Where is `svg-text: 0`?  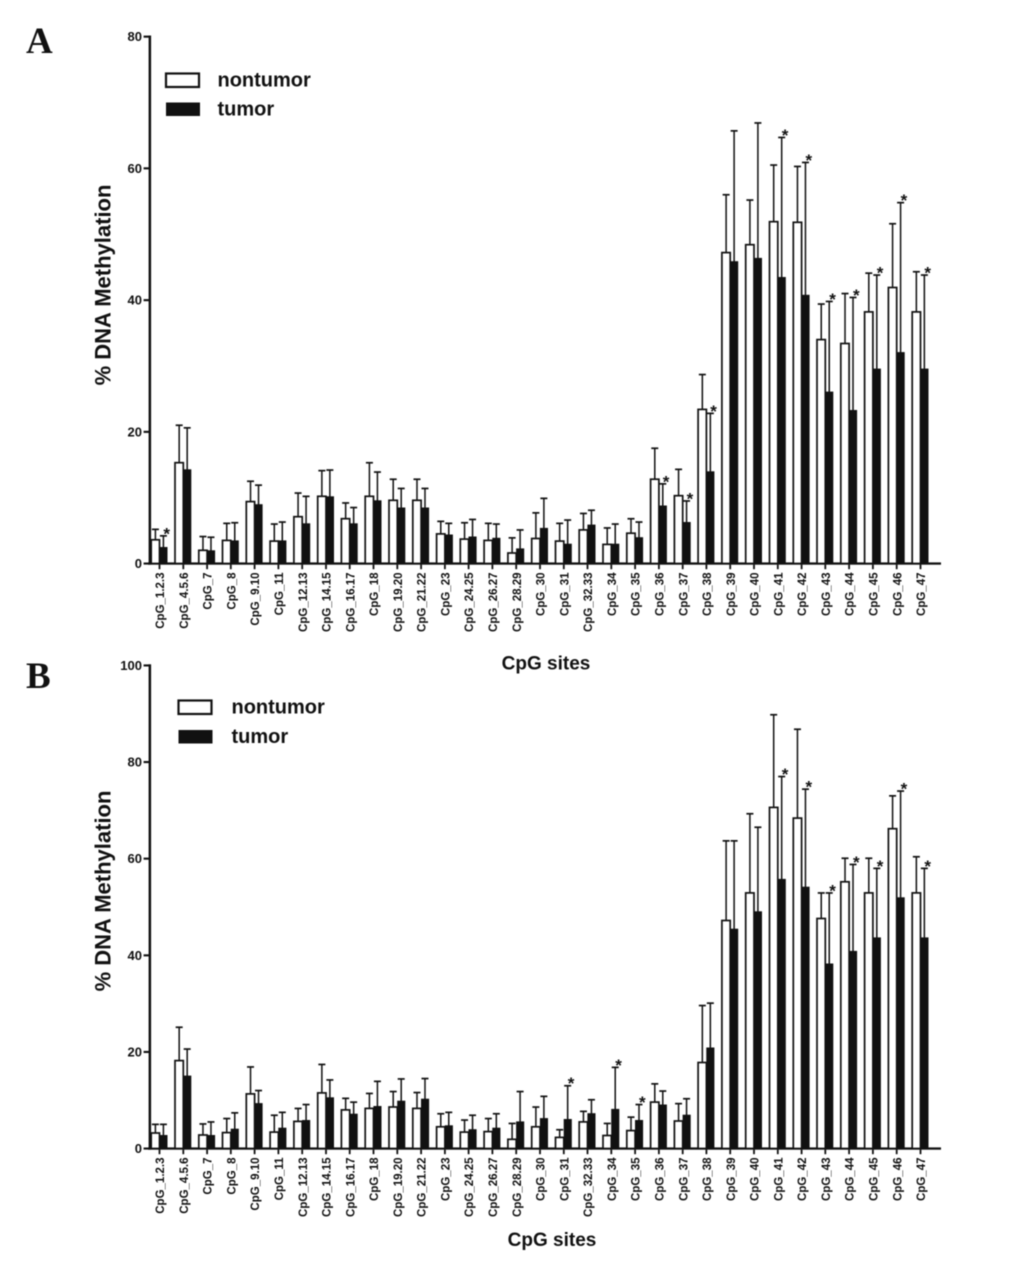
svg-text: 0 is located at coordinates (138, 563).